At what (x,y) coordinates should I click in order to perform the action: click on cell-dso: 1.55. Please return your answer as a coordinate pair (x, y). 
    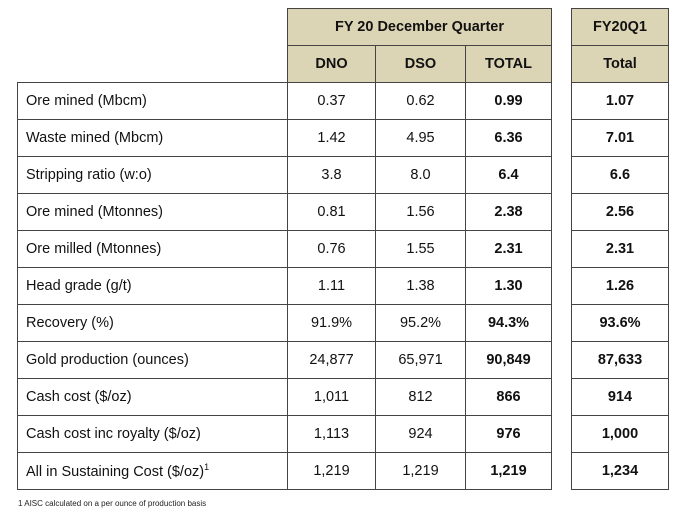
    Looking at the image, I should click on (420, 249).